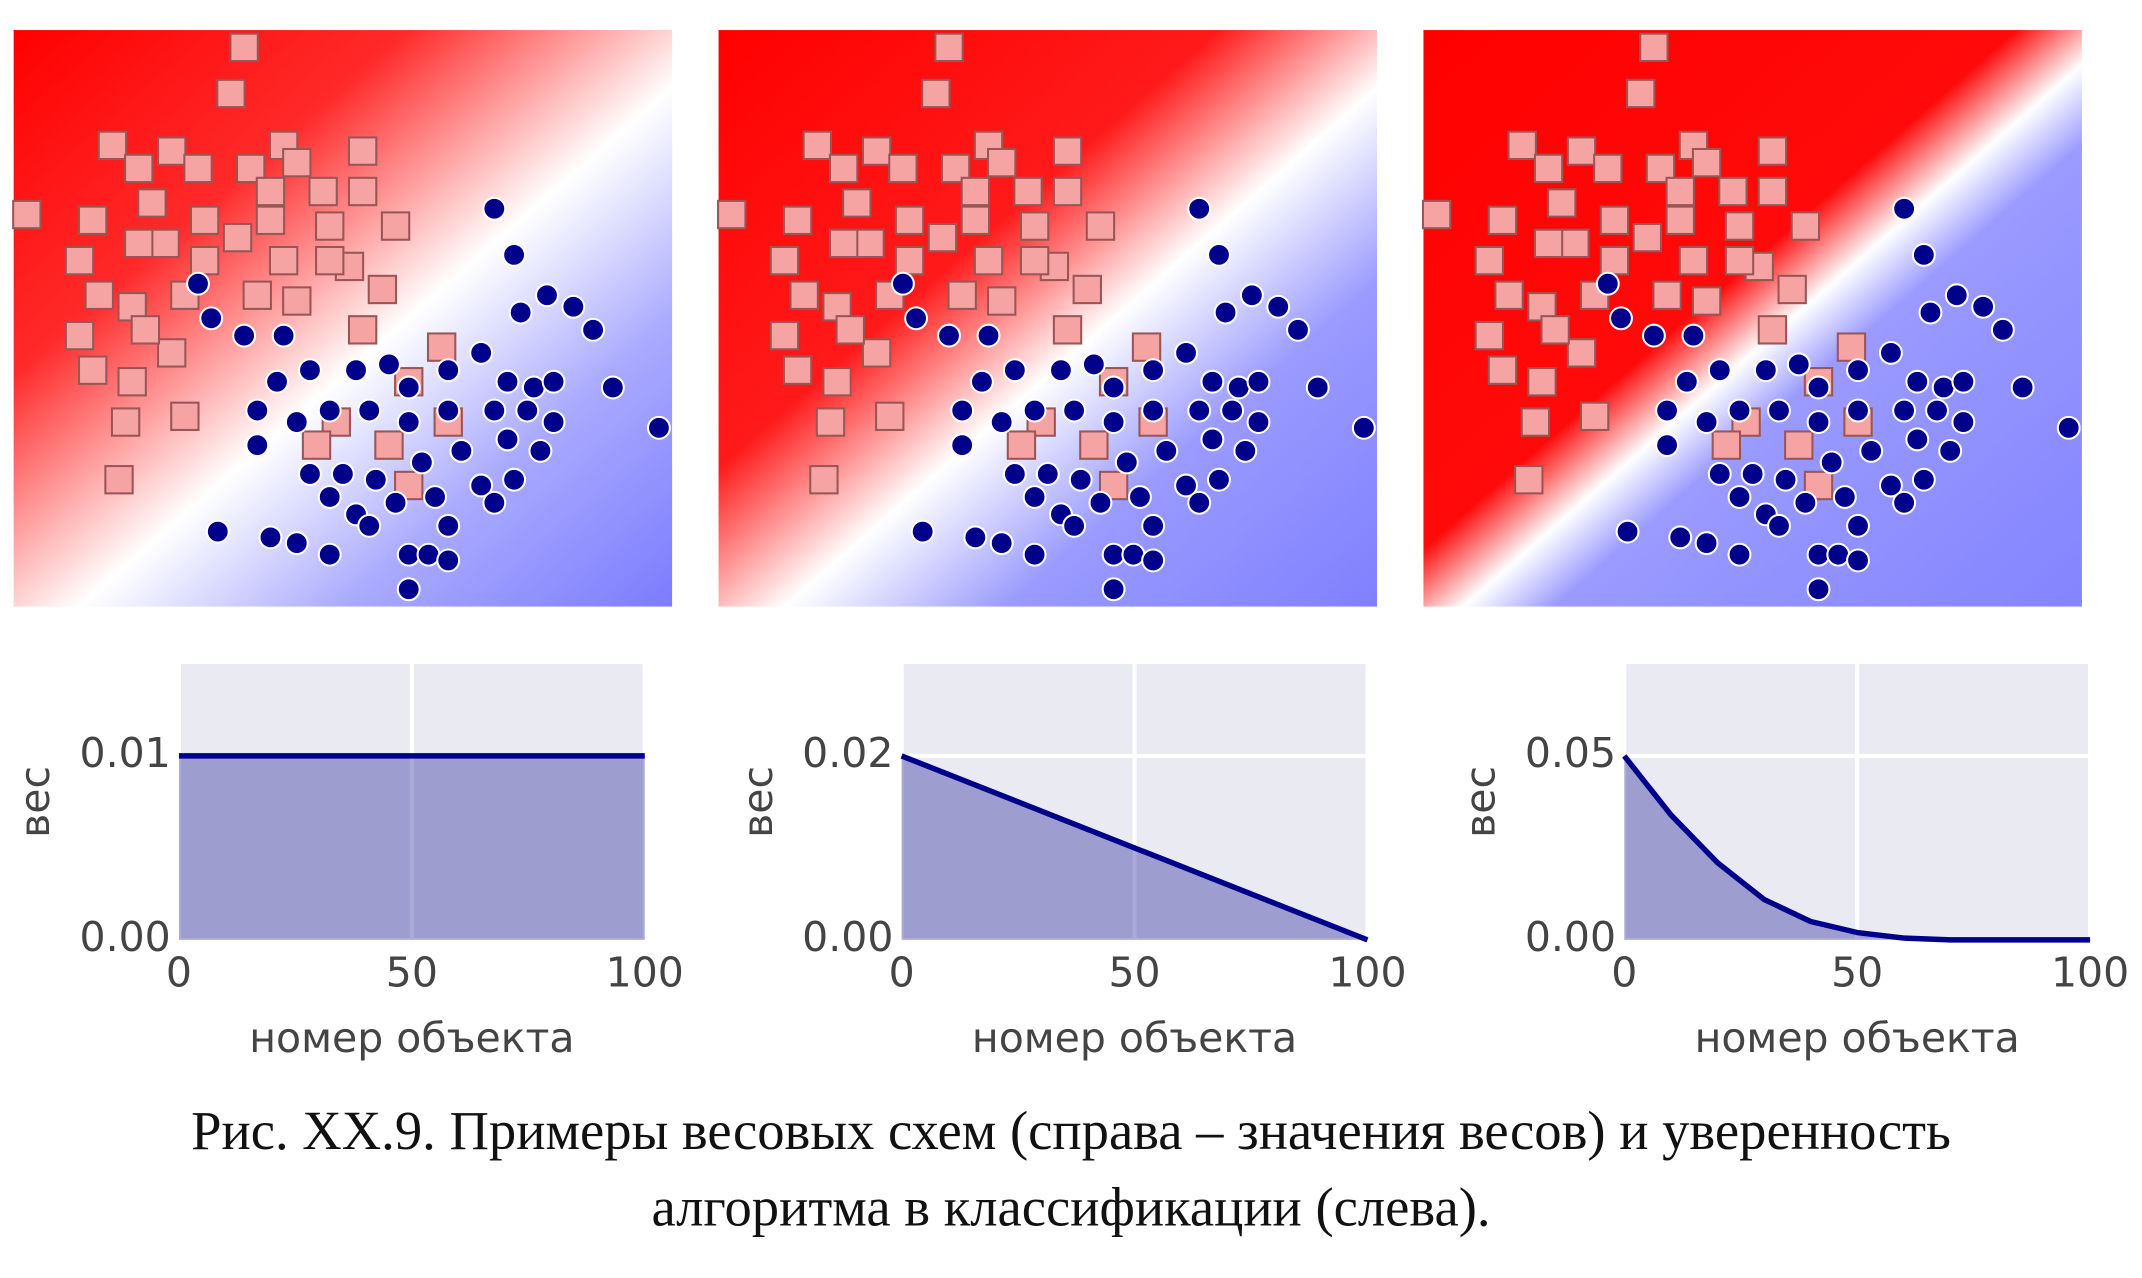 This screenshot has width=2142, height=1278. Describe the element at coordinates (847, 753) in the screenshot. I see `y-tick-label: 0.02` at that location.